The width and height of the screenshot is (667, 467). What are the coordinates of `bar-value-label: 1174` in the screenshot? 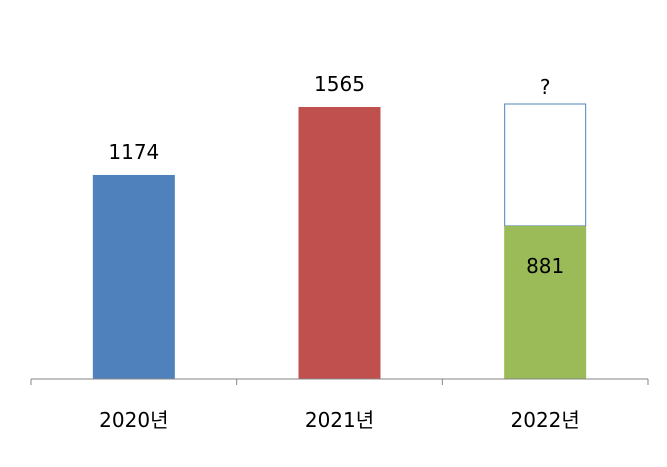 It's located at (133, 152).